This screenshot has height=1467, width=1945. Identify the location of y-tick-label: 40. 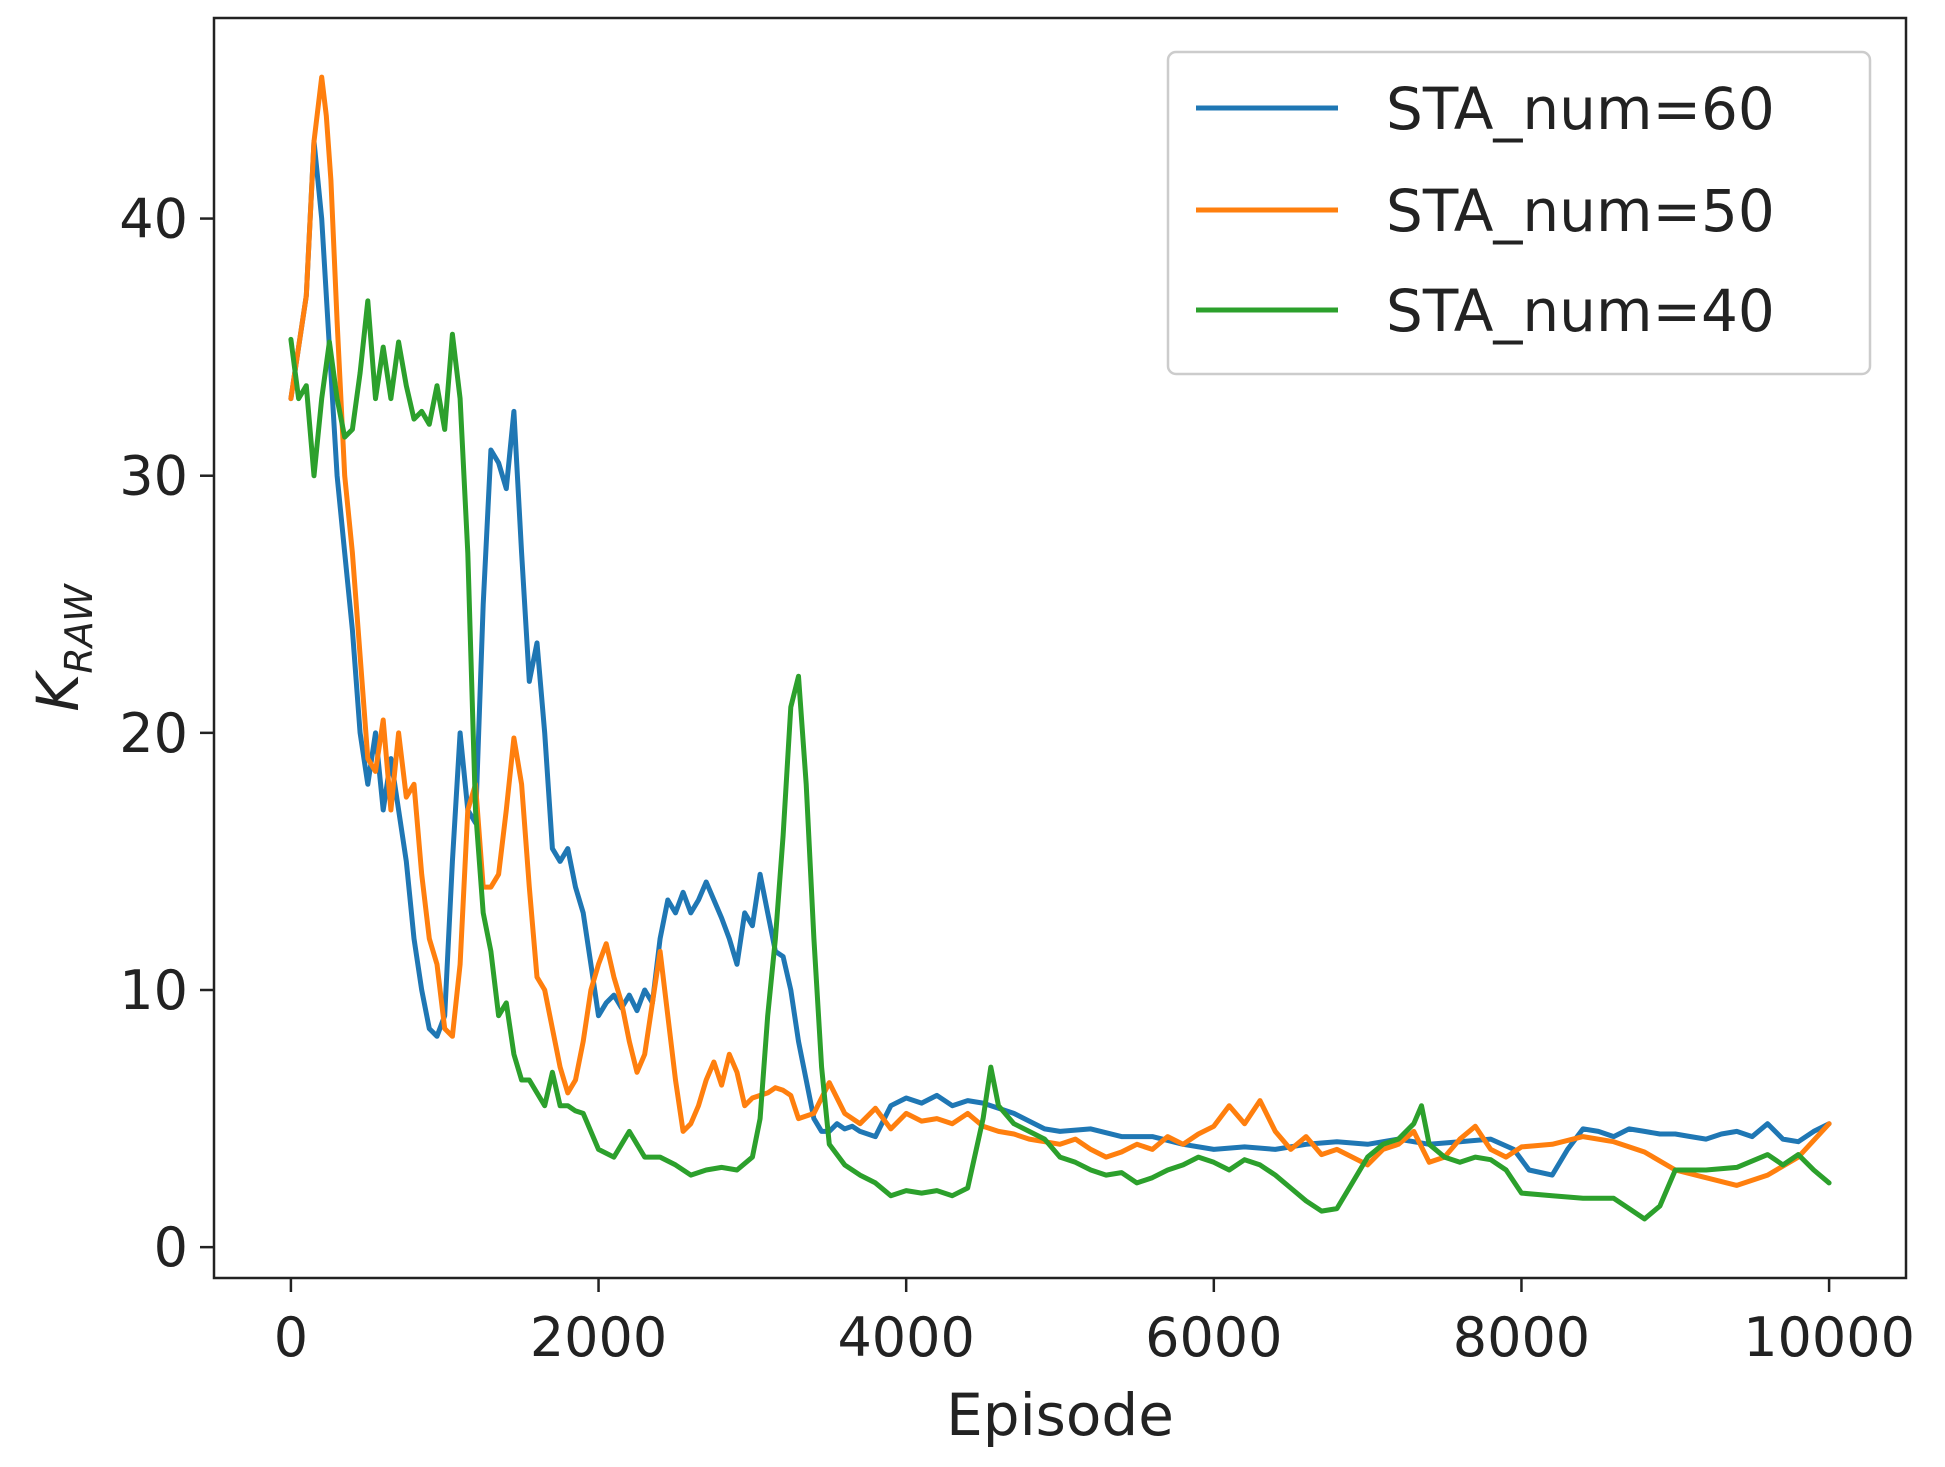
(153, 219).